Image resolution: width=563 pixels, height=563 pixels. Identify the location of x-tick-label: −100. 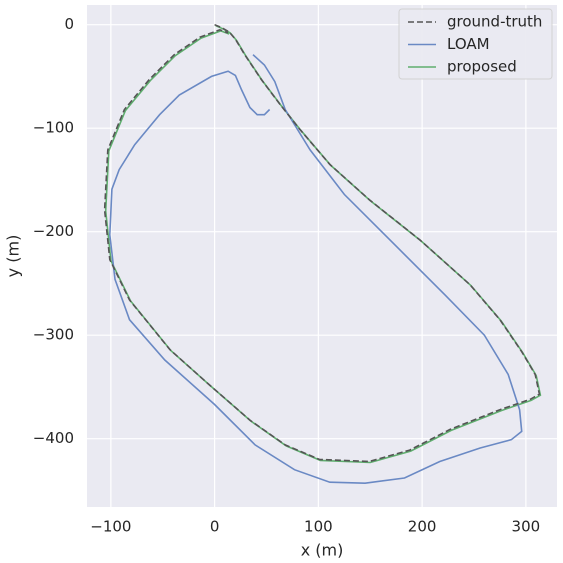
(110, 527).